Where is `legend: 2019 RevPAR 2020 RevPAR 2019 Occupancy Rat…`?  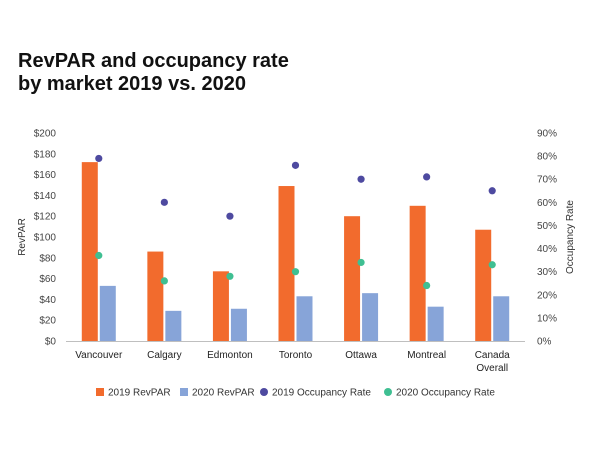
legend: 2019 RevPAR 2020 RevPAR 2019 Occupancy Rat… is located at coordinates (295, 393).